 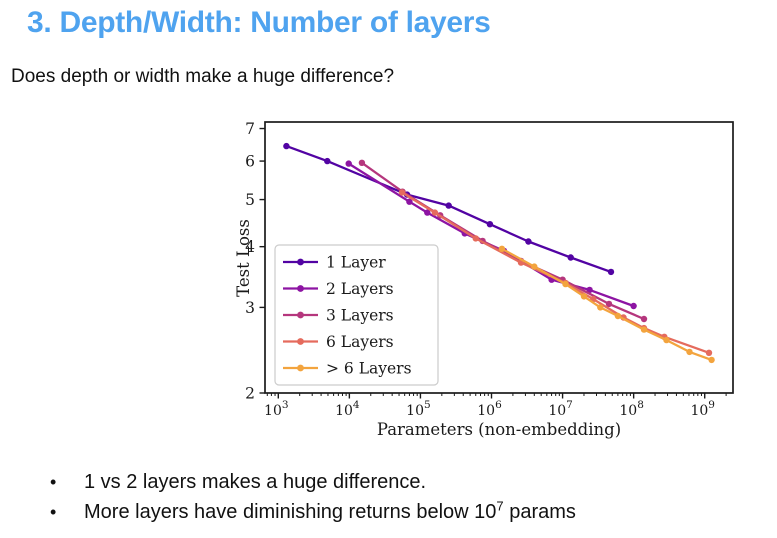 I want to click on legend-box, so click(x=356, y=315).